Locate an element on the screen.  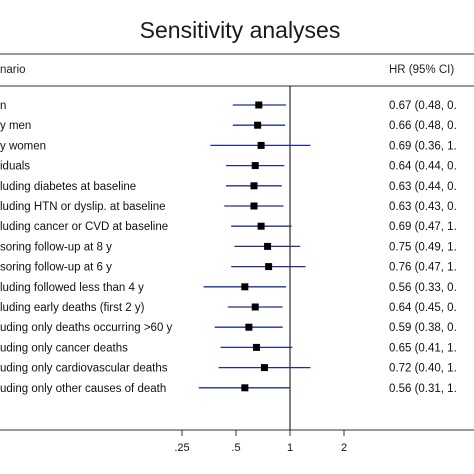
forest-row: uding only cancer deaths 0.65 (0.41, 1. is located at coordinates (228, 348).